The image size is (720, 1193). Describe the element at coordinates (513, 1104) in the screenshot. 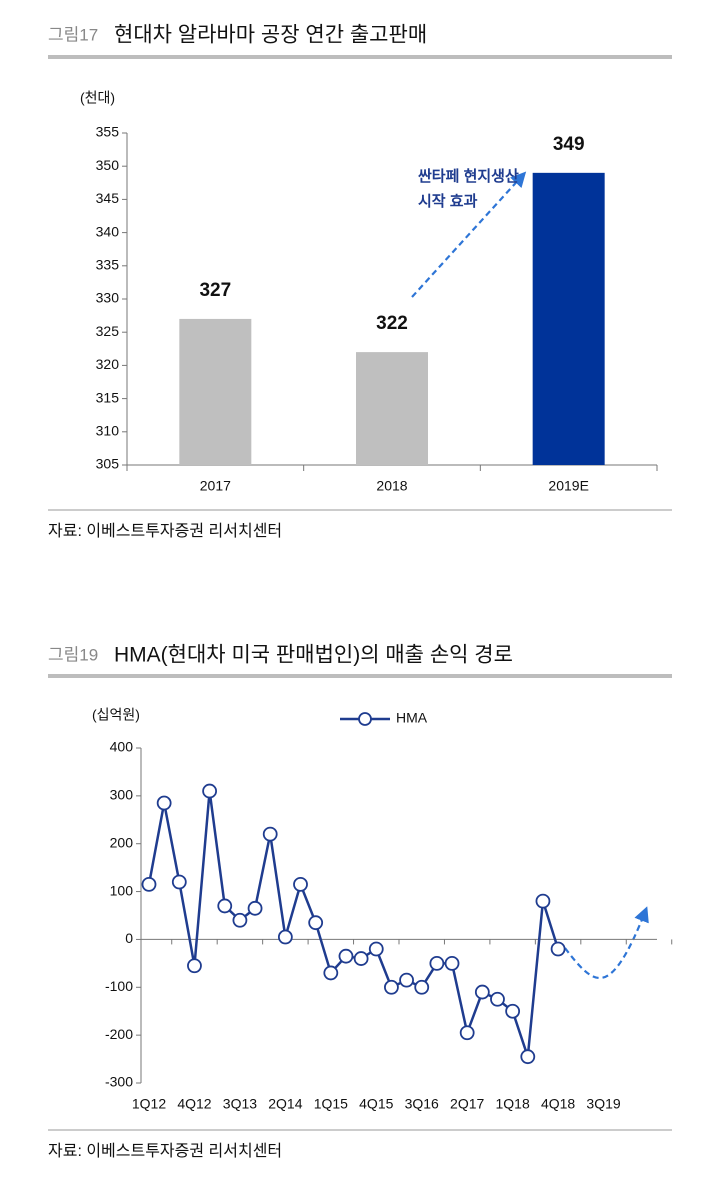

I see `x-tick-label: 1Q18` at that location.